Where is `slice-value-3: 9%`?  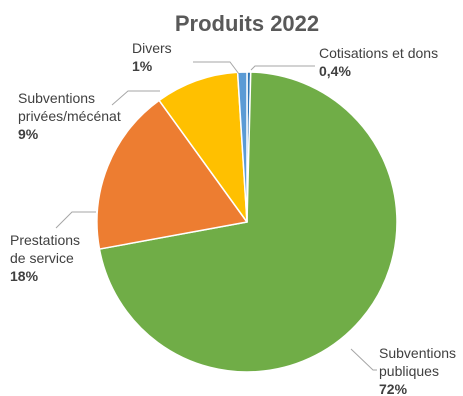
slice-value-3: 9% is located at coordinates (28, 134).